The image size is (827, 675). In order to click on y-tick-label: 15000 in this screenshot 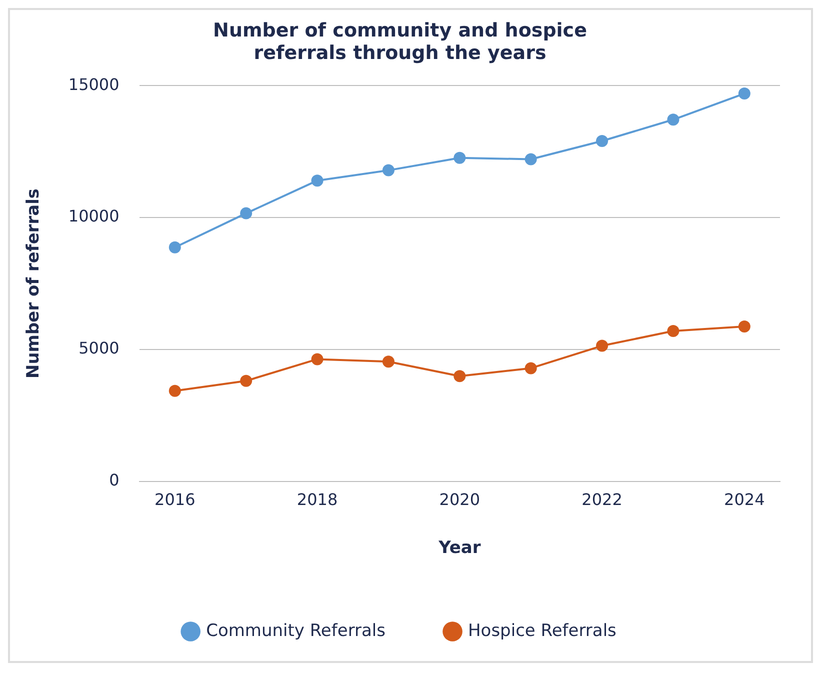, I will do `click(94, 84)`.